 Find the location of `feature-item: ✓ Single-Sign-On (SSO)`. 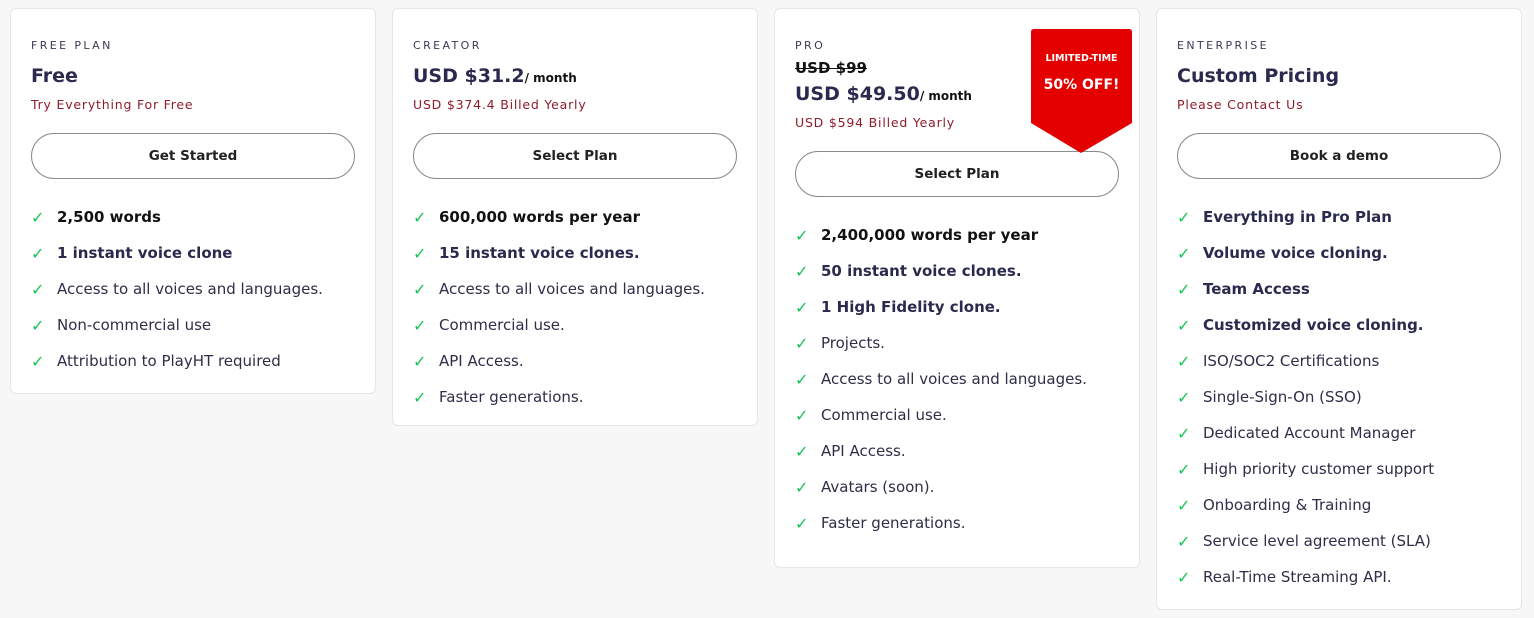

feature-item: ✓ Single-Sign-On (SSO) is located at coordinates (1339, 397).